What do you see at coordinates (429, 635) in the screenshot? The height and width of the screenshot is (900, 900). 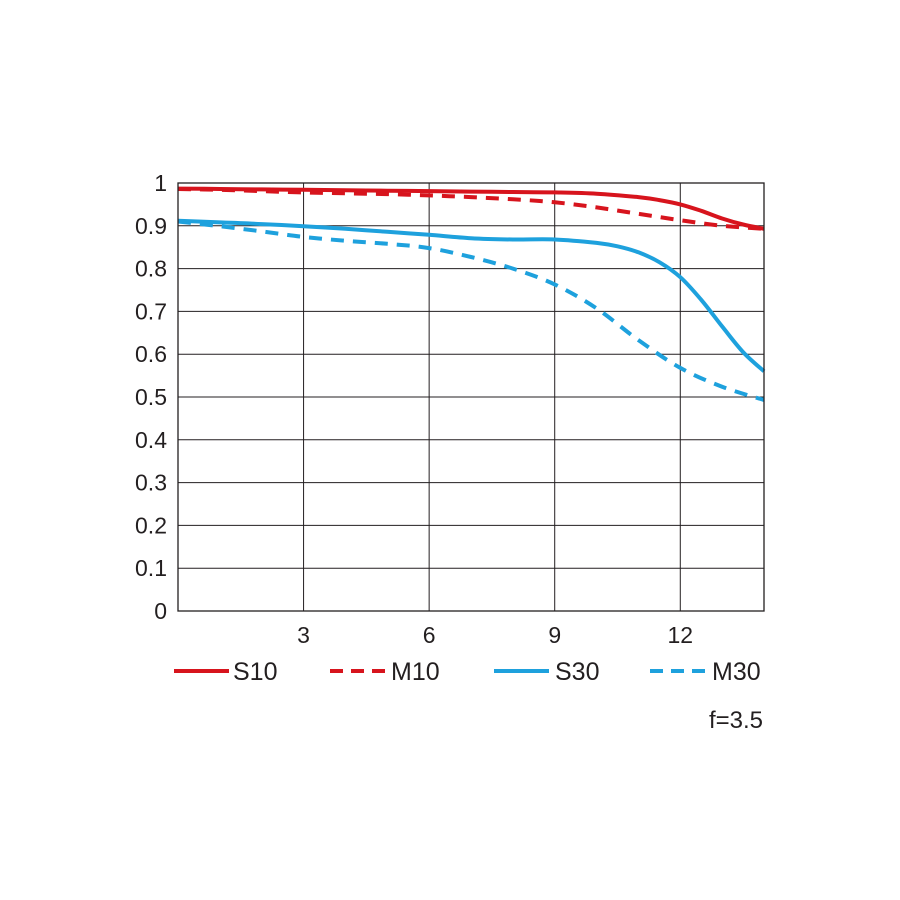 I see `x-tick-label: 6` at bounding box center [429, 635].